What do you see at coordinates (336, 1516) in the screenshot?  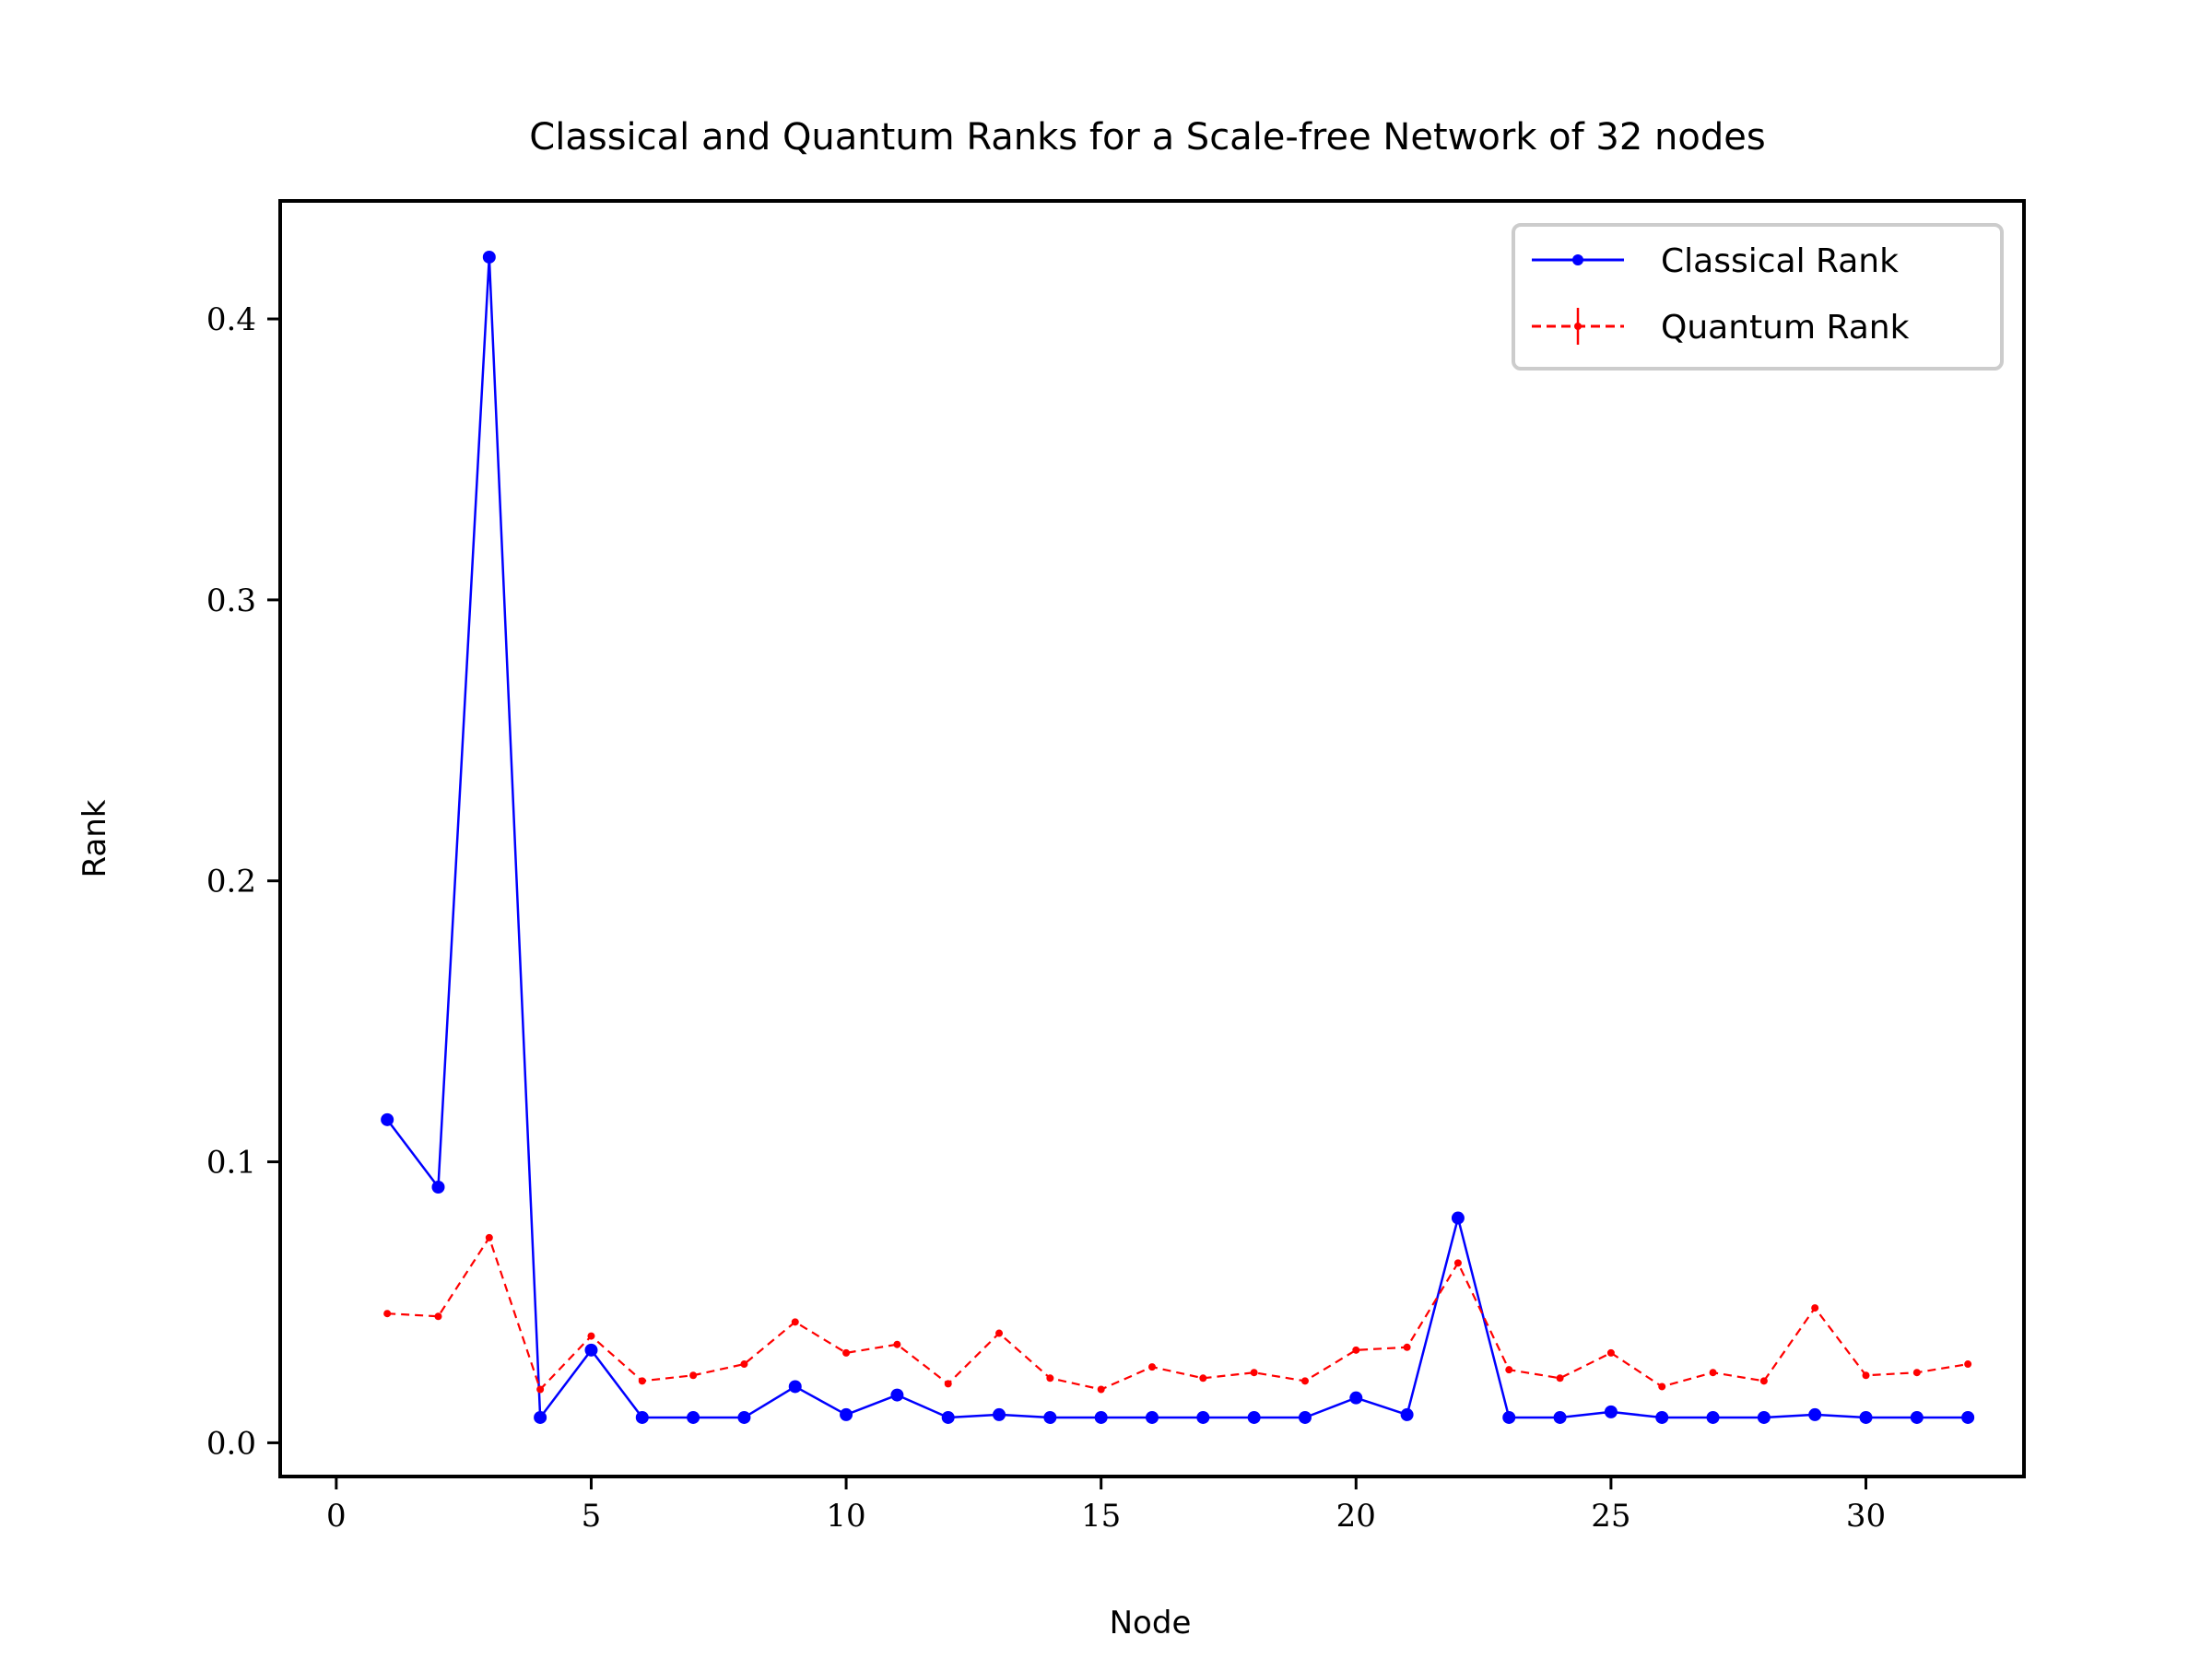 I see `x-tick-label: 0` at bounding box center [336, 1516].